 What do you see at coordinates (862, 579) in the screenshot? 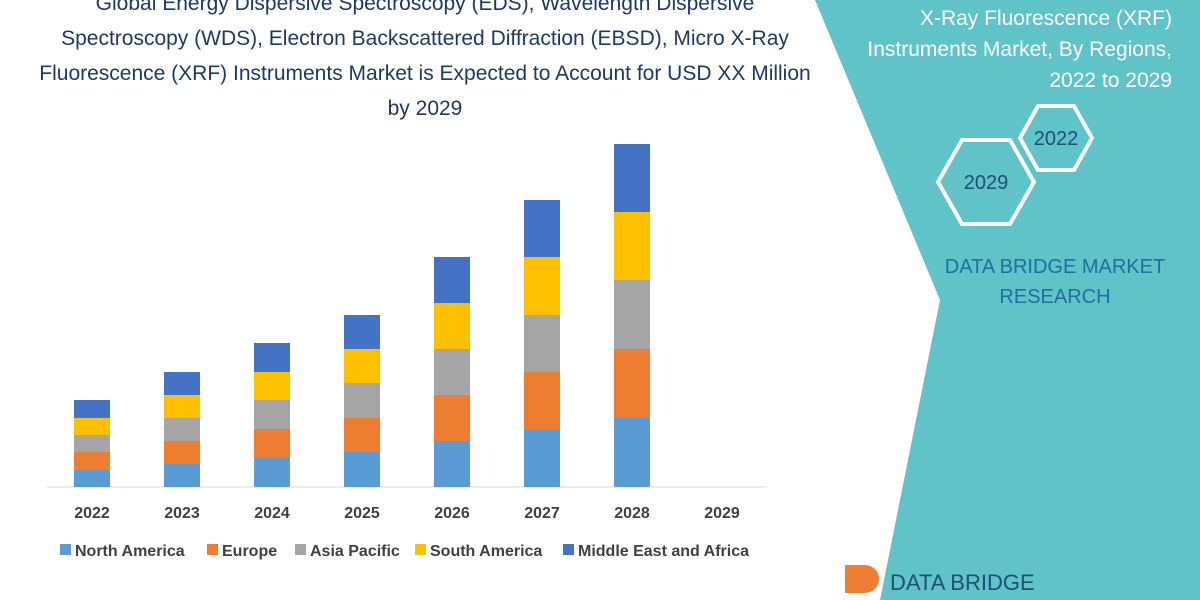
I see `logo-mark` at bounding box center [862, 579].